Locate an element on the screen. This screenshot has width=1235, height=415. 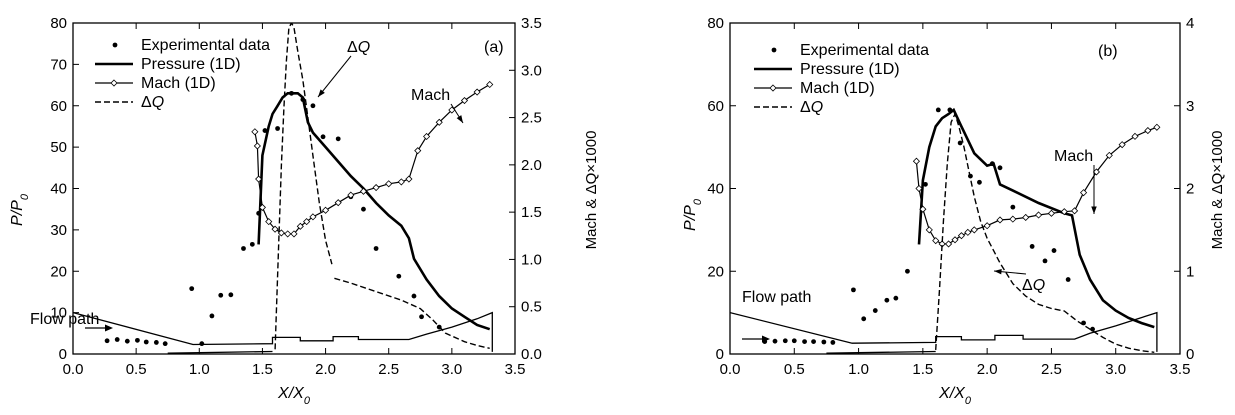
annotation-dq-arrow is located at coordinates (334, 76).